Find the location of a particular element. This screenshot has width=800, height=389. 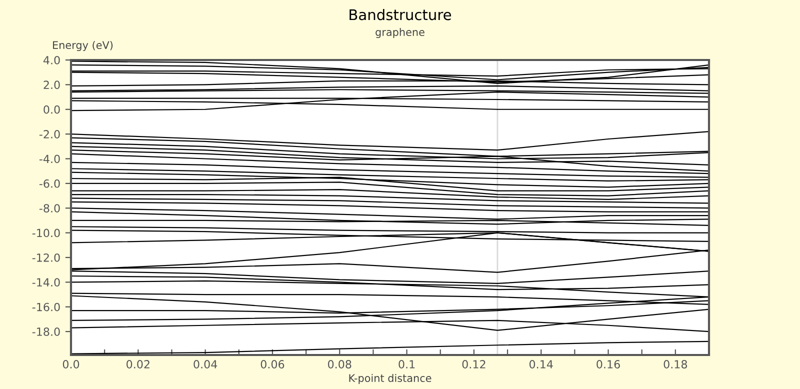

y-tick-label: 0.0 is located at coordinates (52, 109).